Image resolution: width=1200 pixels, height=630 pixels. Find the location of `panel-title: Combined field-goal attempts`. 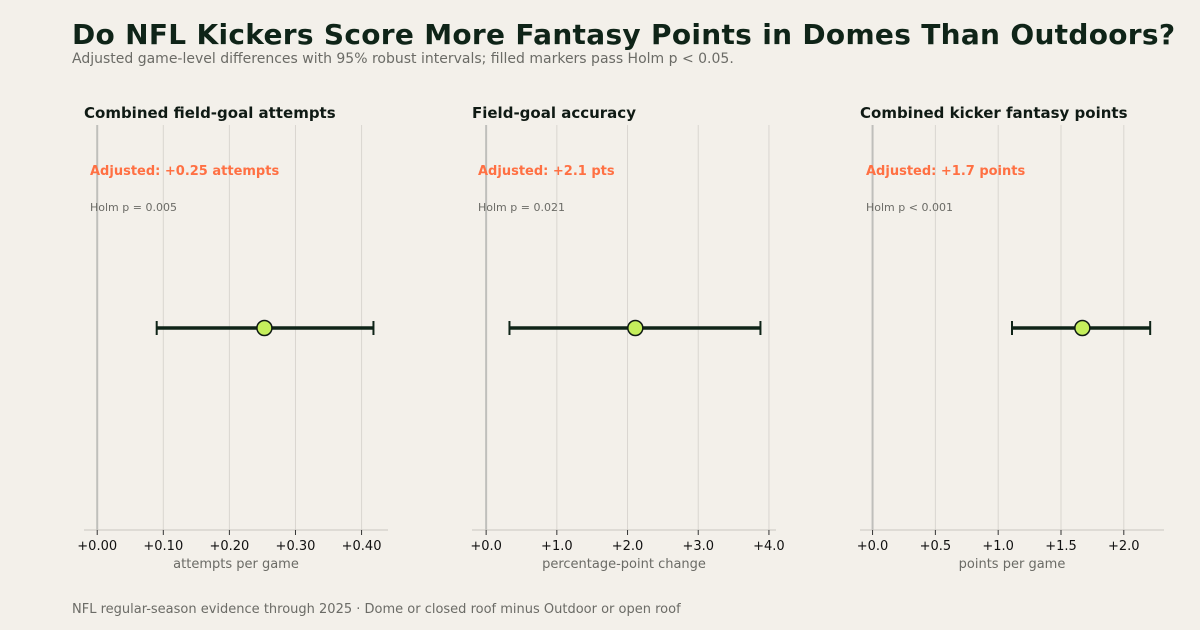

panel-title: Combined field-goal attempts is located at coordinates (210, 113).